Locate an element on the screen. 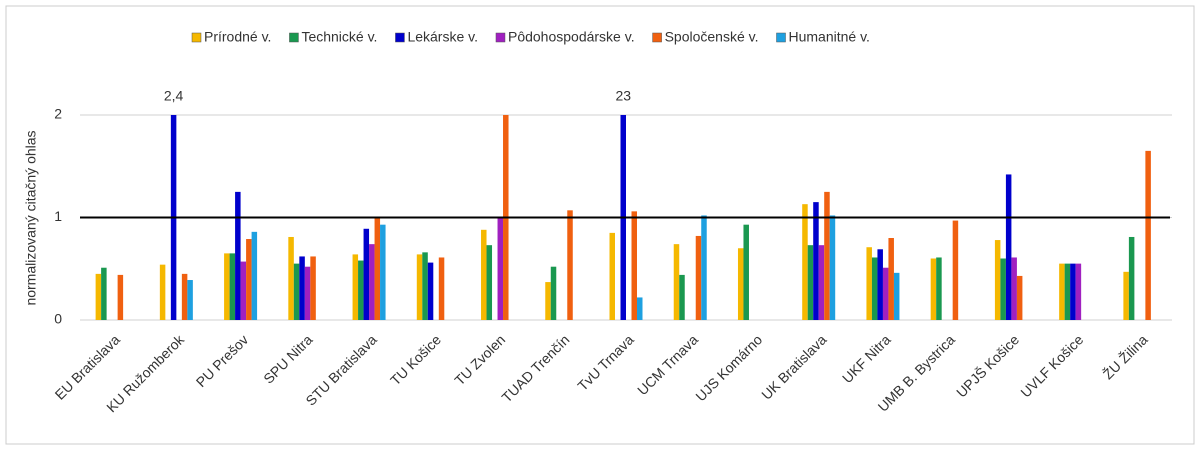 This screenshot has width=1201, height=450. data-label: 23 is located at coordinates (623, 96).